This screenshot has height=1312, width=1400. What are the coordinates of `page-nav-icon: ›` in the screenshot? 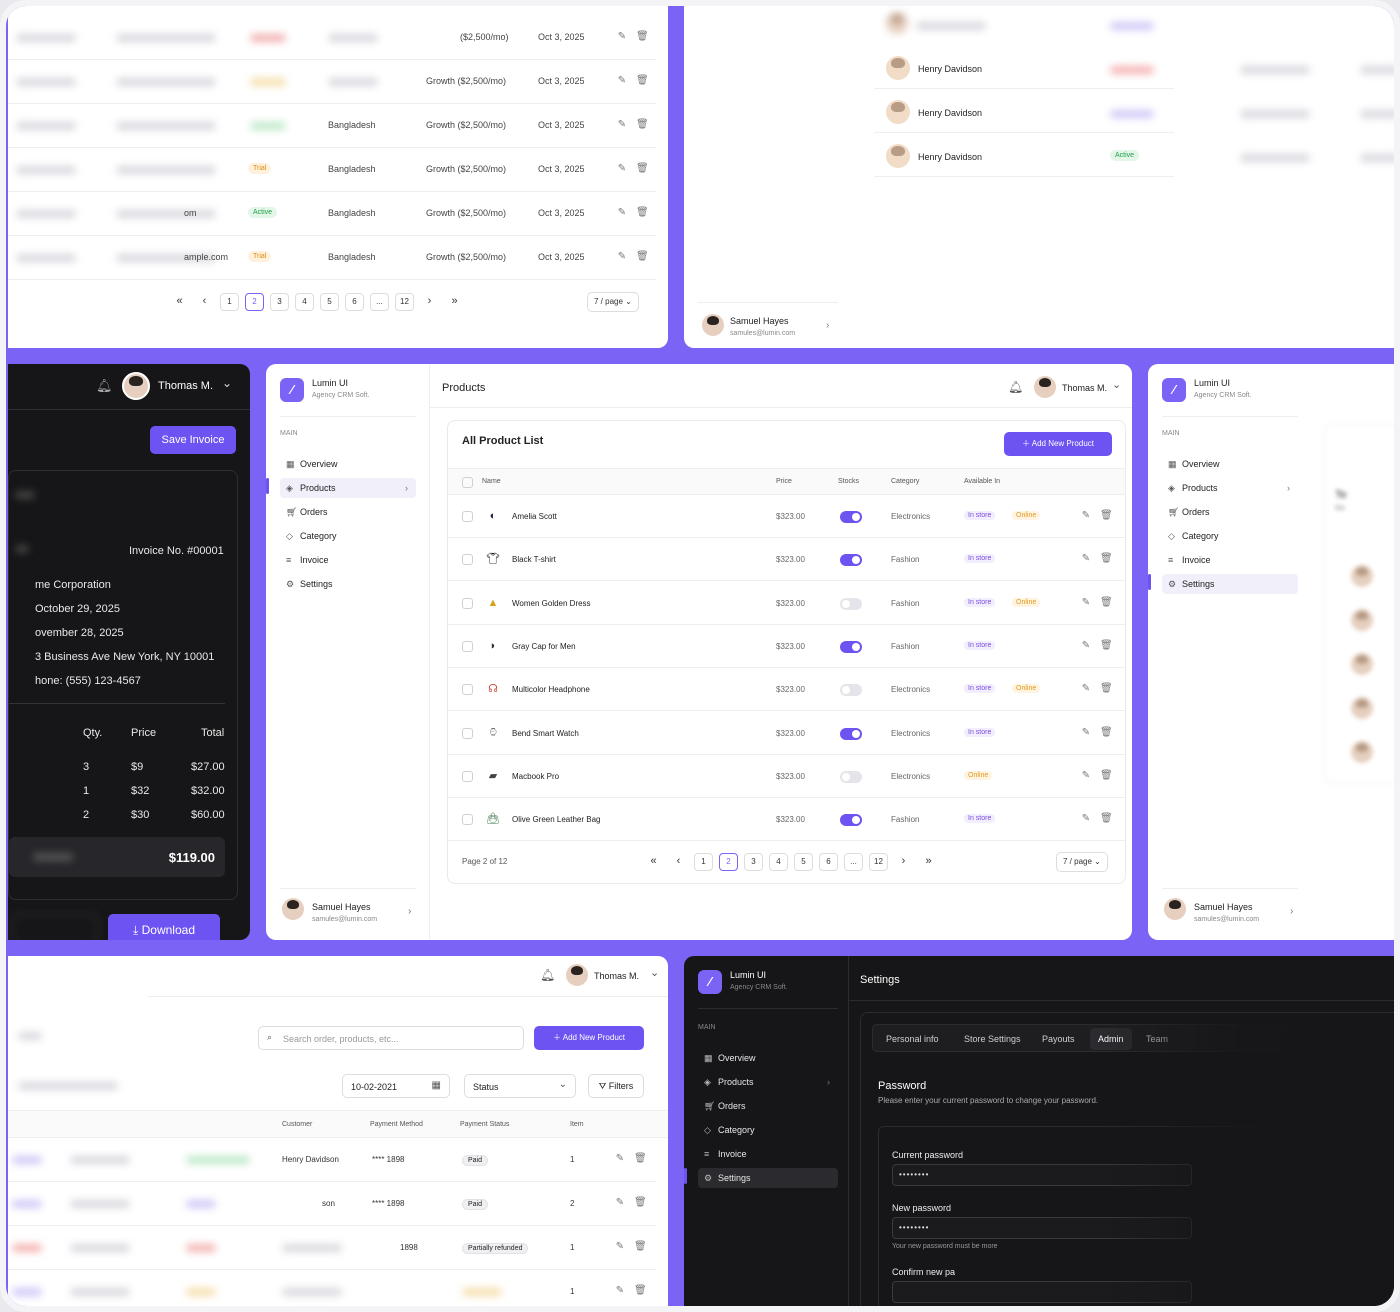 It's located at (429, 301).